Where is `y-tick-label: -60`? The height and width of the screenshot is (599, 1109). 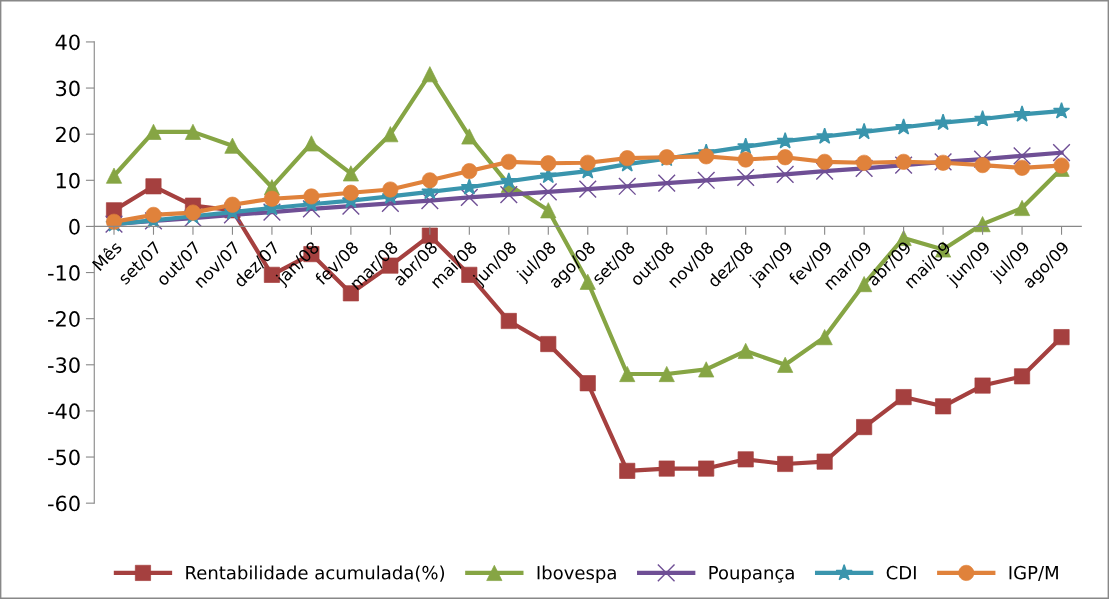 y-tick-label: -60 is located at coordinates (64, 503).